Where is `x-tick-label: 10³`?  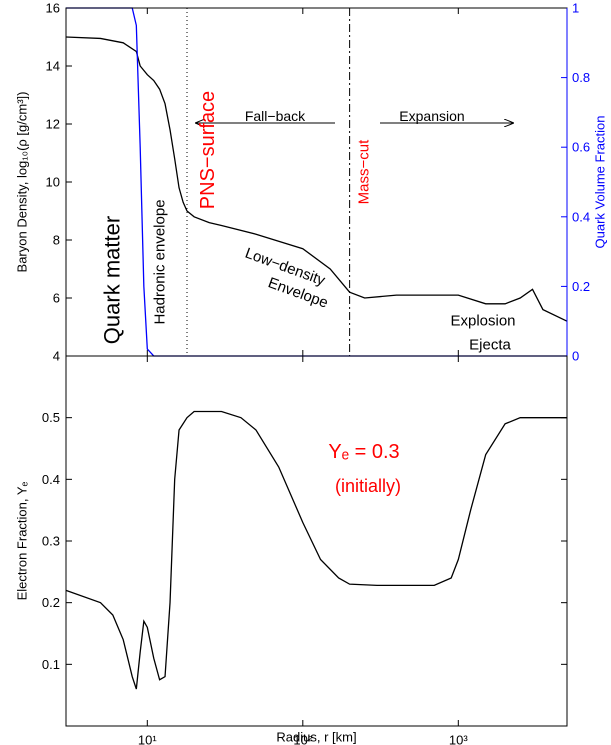
x-tick-label: 10³ is located at coordinates (458, 739).